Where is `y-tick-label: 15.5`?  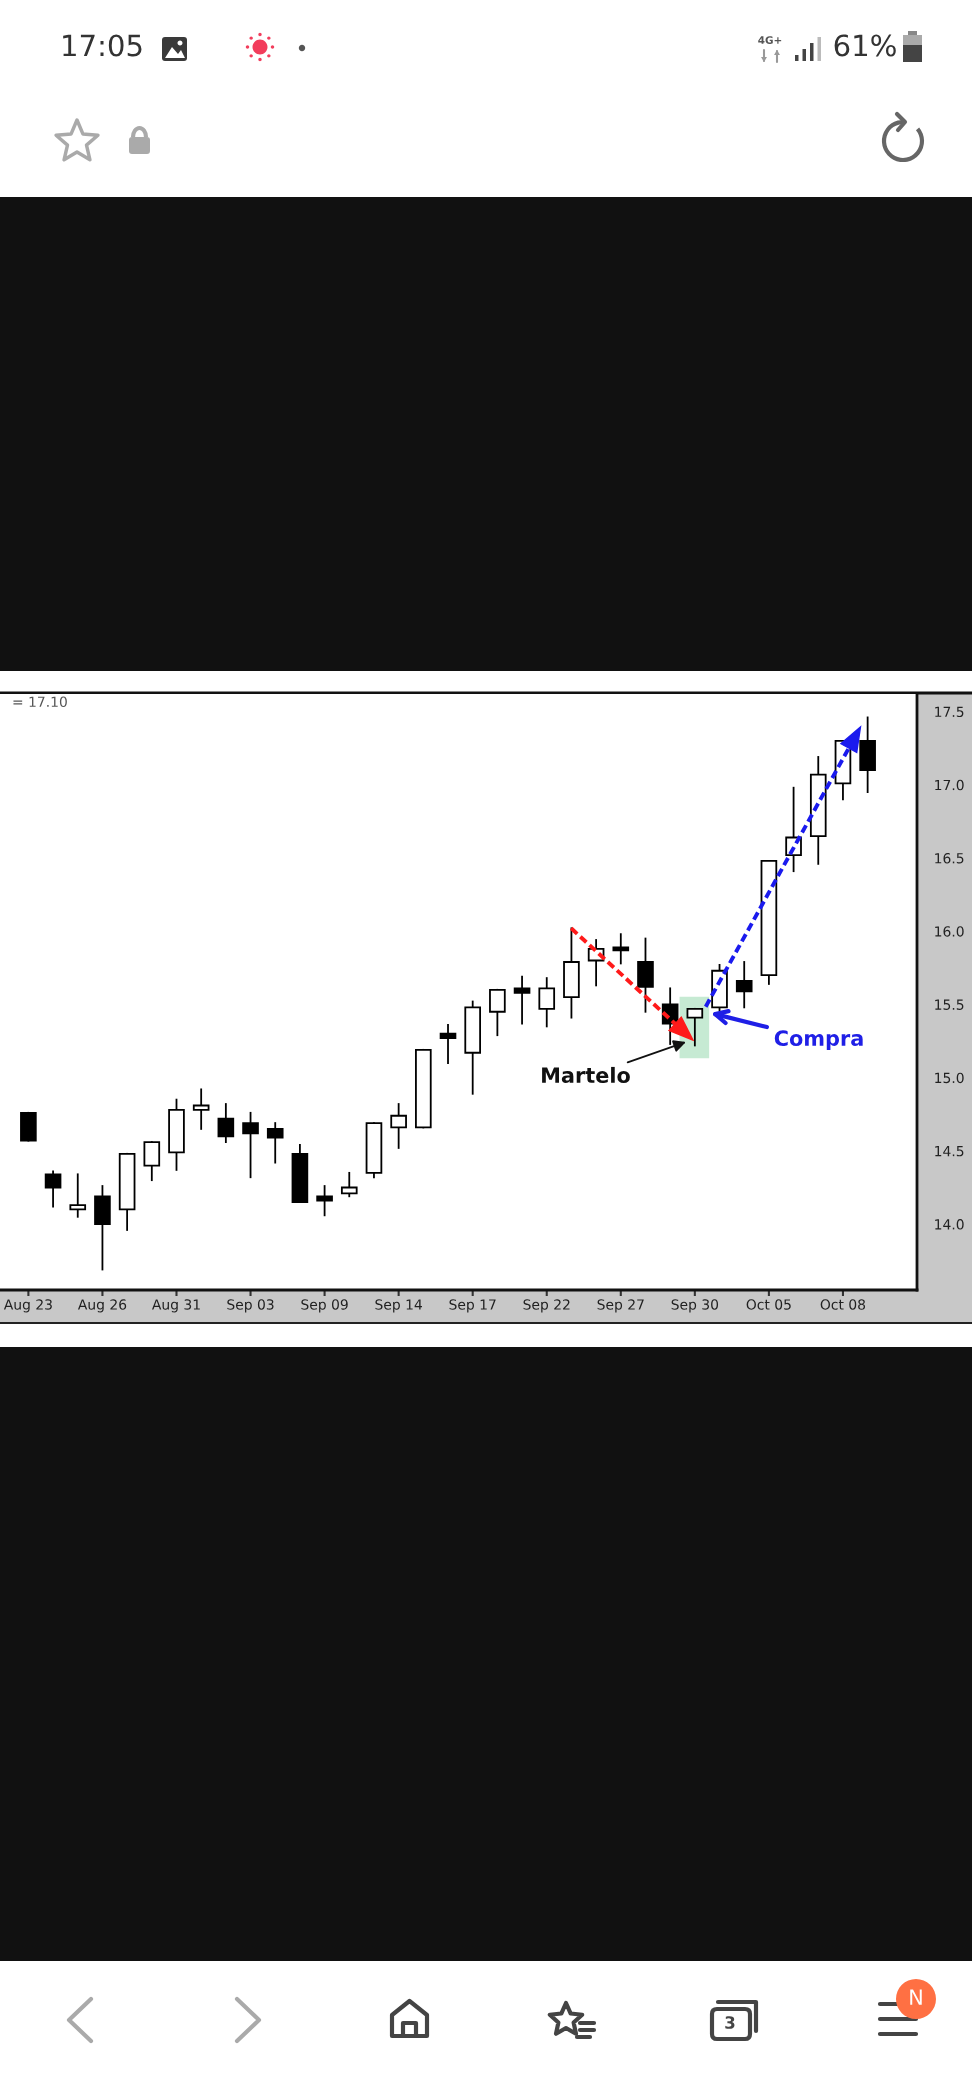 y-tick-label: 15.5 is located at coordinates (949, 1004).